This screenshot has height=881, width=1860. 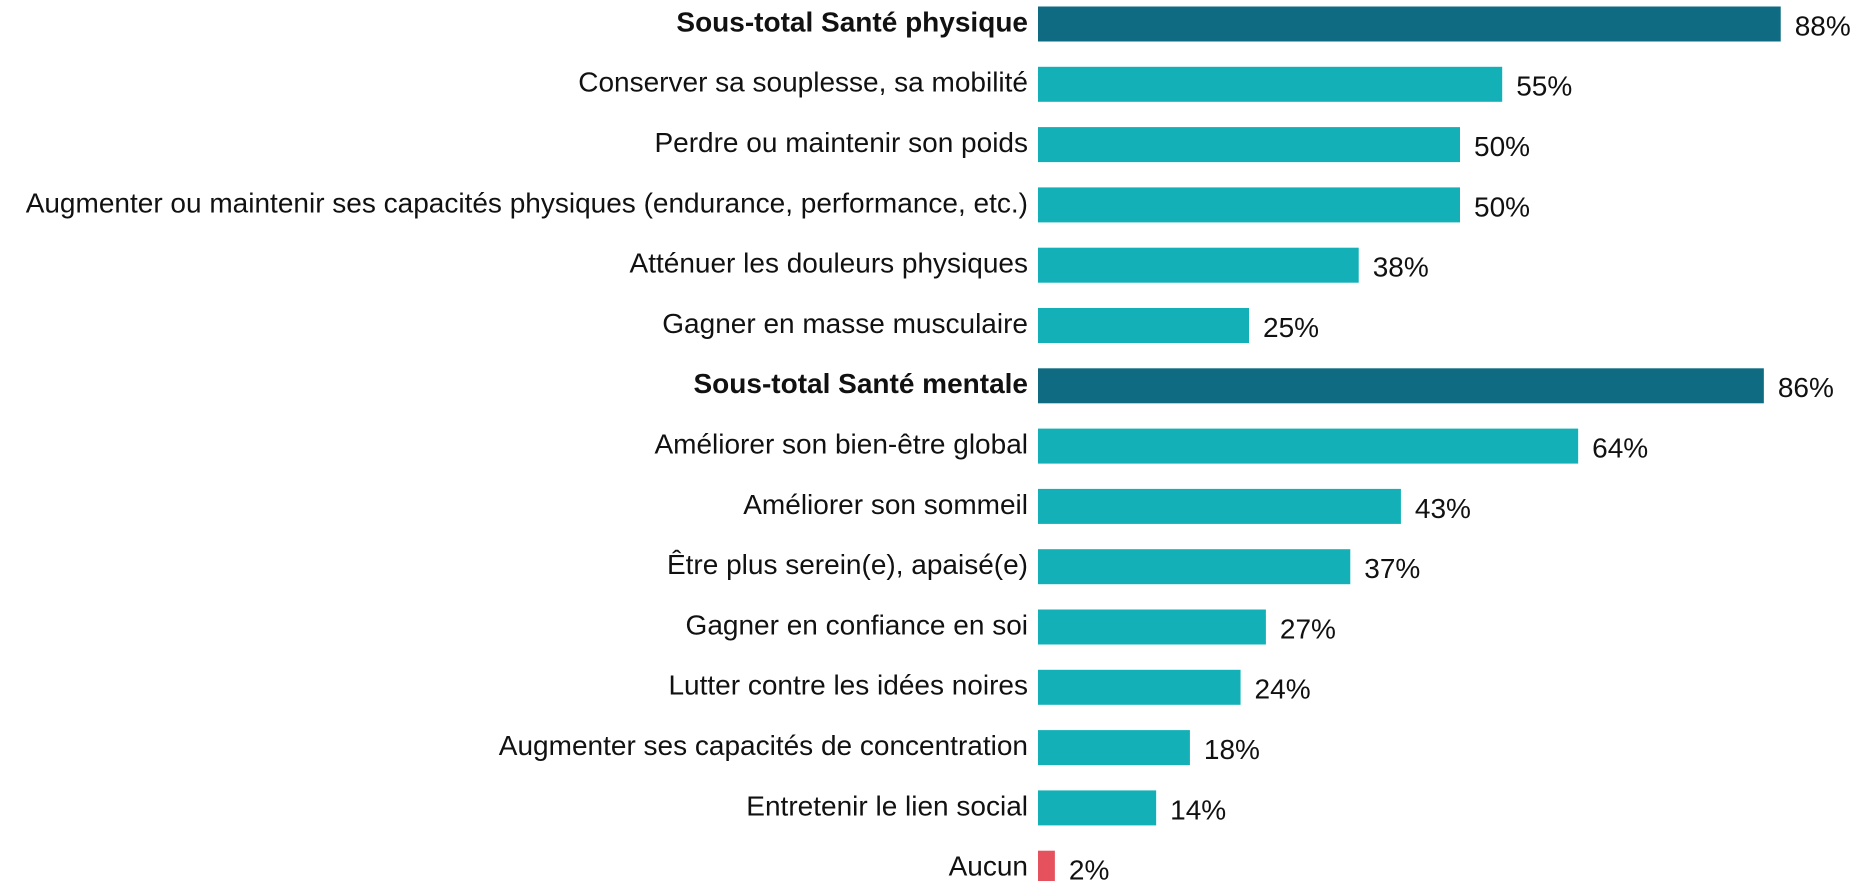 I want to click on category-label: Gagner en confiance en soi, so click(x=857, y=624).